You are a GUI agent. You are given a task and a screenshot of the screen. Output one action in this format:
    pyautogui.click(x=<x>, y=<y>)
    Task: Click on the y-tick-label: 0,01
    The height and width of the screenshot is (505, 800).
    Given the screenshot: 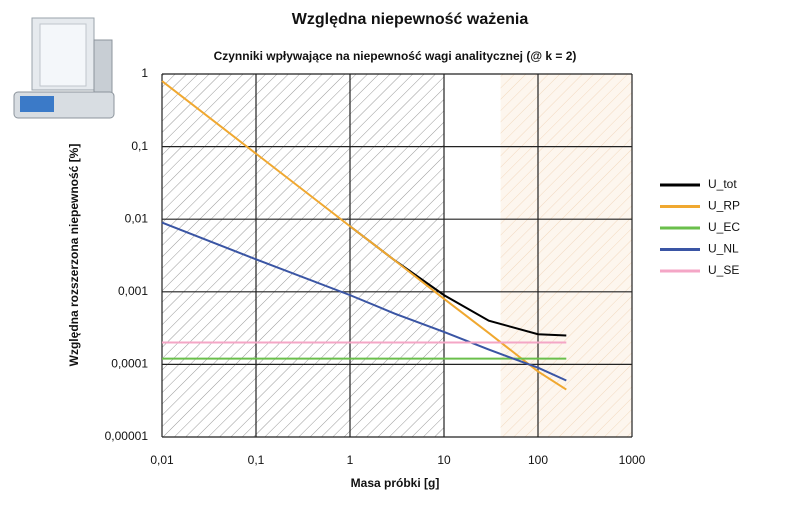 What is the action you would take?
    pyautogui.click(x=137, y=218)
    